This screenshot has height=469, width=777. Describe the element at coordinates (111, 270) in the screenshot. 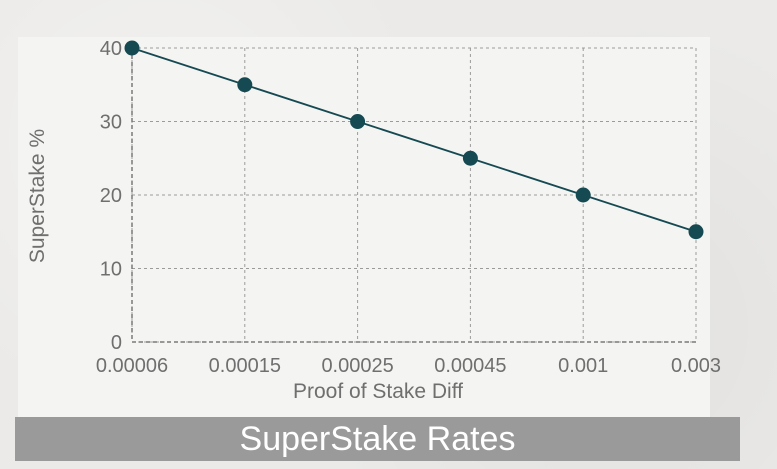

I see `y-tick-label: 10` at that location.